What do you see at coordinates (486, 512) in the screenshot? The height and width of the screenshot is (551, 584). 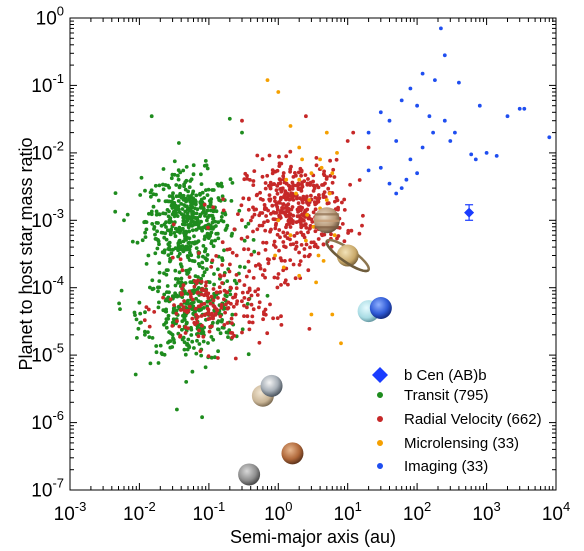 I see `x-tick-label: 10³` at bounding box center [486, 512].